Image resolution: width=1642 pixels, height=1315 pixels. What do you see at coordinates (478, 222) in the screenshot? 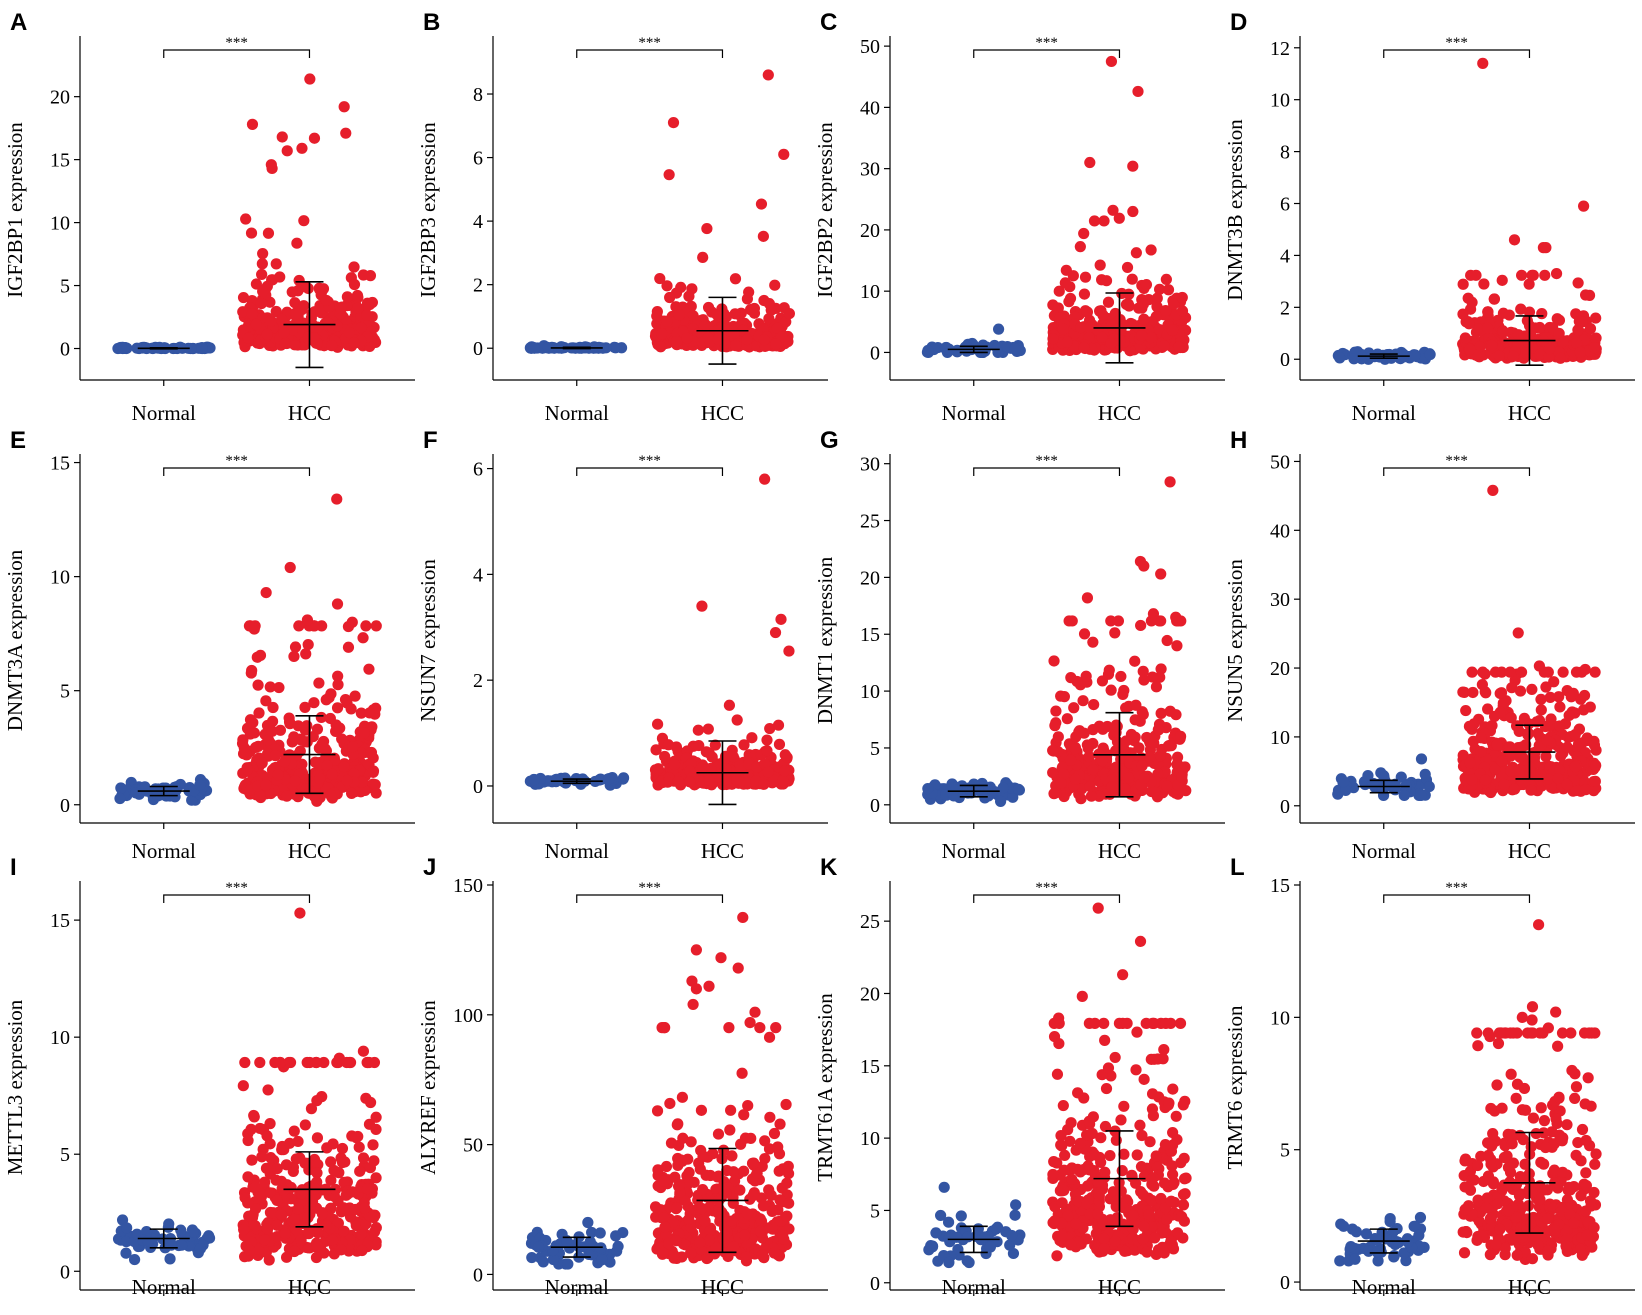
I see `y-tick-label: 4` at bounding box center [478, 222].